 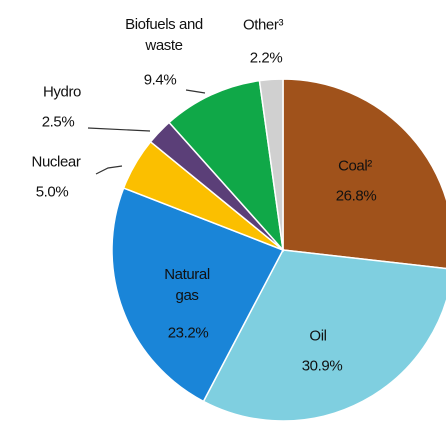 I want to click on value-label: 23.2%, so click(x=188, y=333).